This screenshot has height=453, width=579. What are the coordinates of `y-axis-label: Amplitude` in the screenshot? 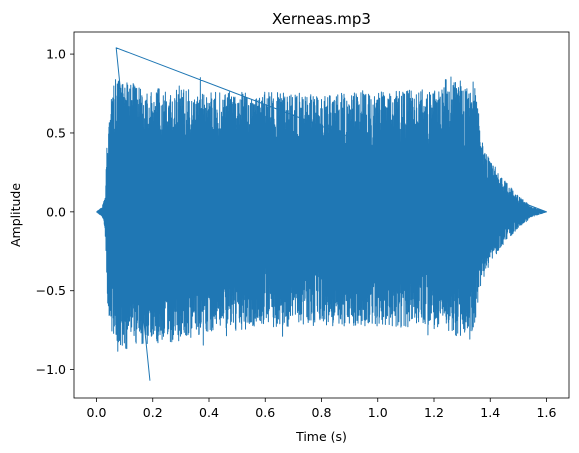 It's located at (15, 215).